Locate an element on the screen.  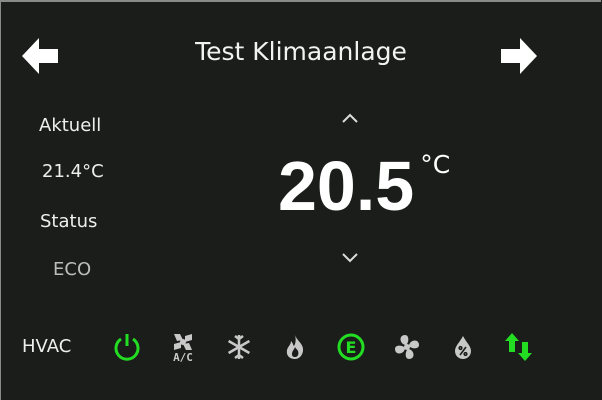
humidity-drop-icon is located at coordinates (463, 347).